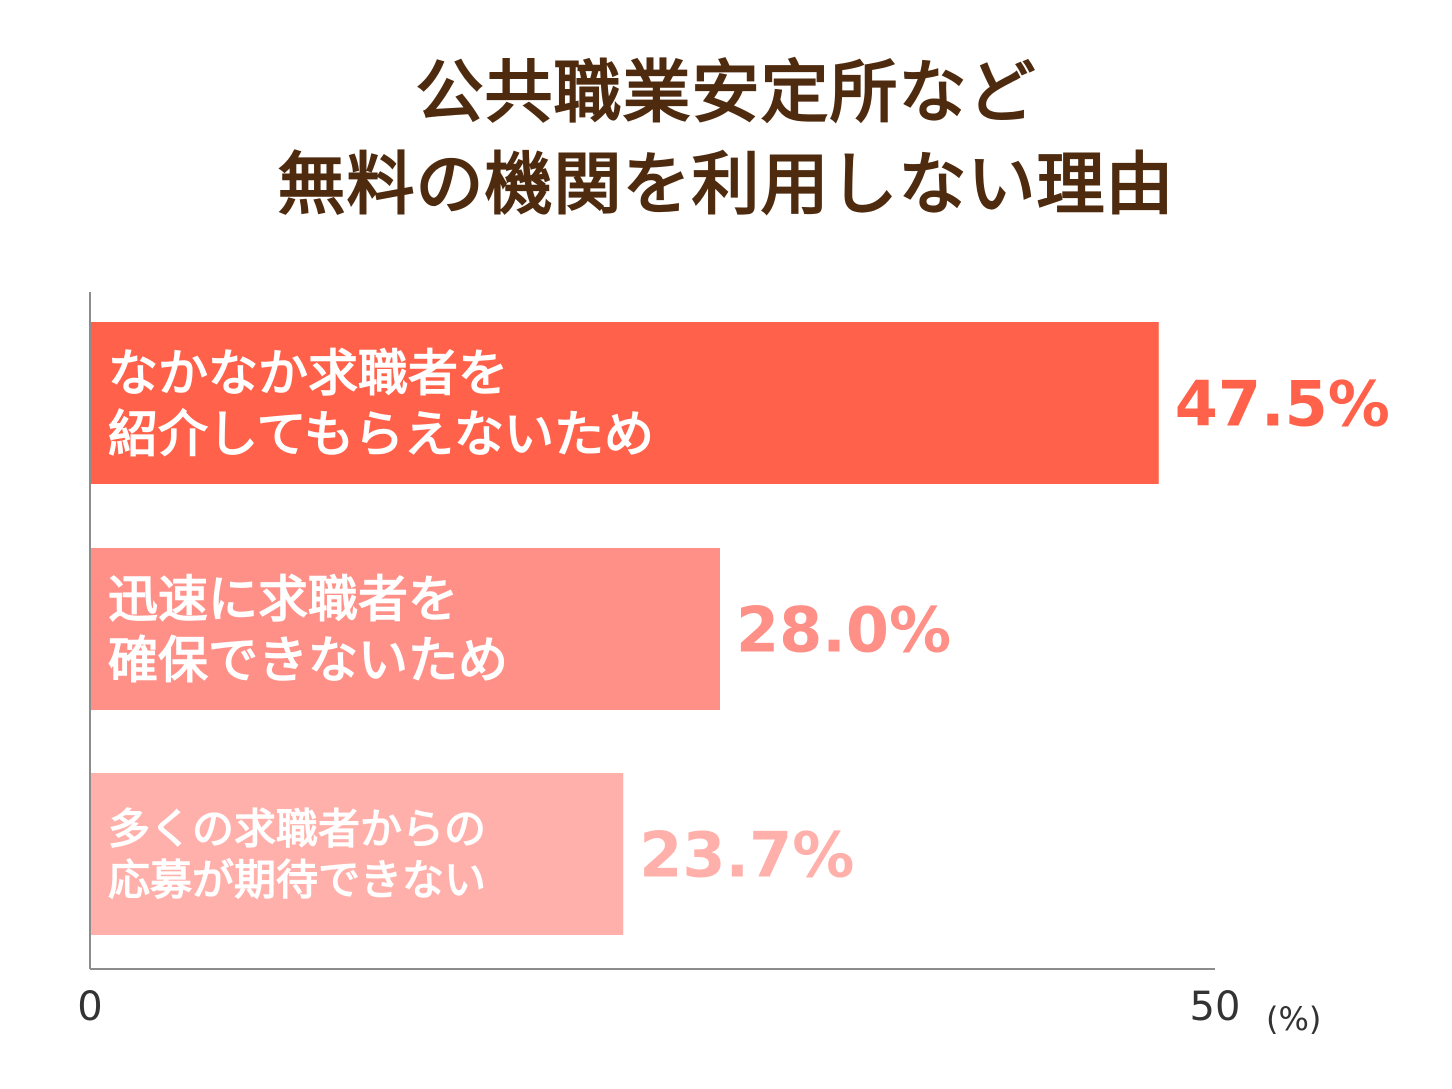 Image resolution: width=1452 pixels, height=1089 pixels. What do you see at coordinates (381, 435) in the screenshot?
I see `bar-1-label-line-2: 紹介してもらえないため` at bounding box center [381, 435].